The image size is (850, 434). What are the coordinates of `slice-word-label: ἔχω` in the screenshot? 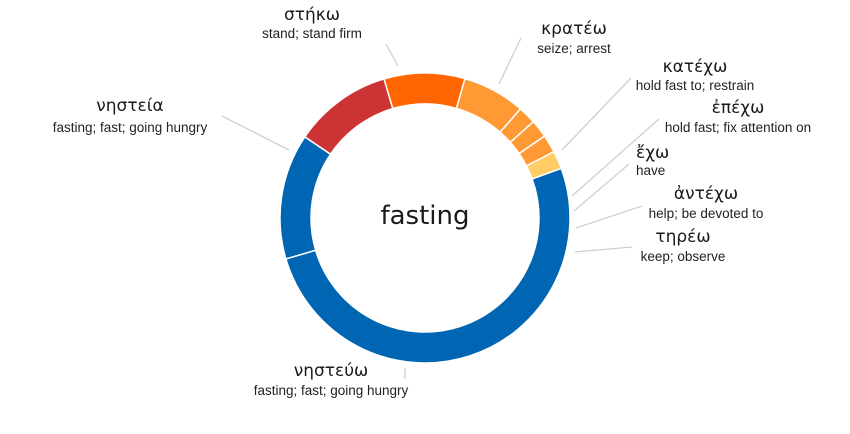 It's located at (652, 153).